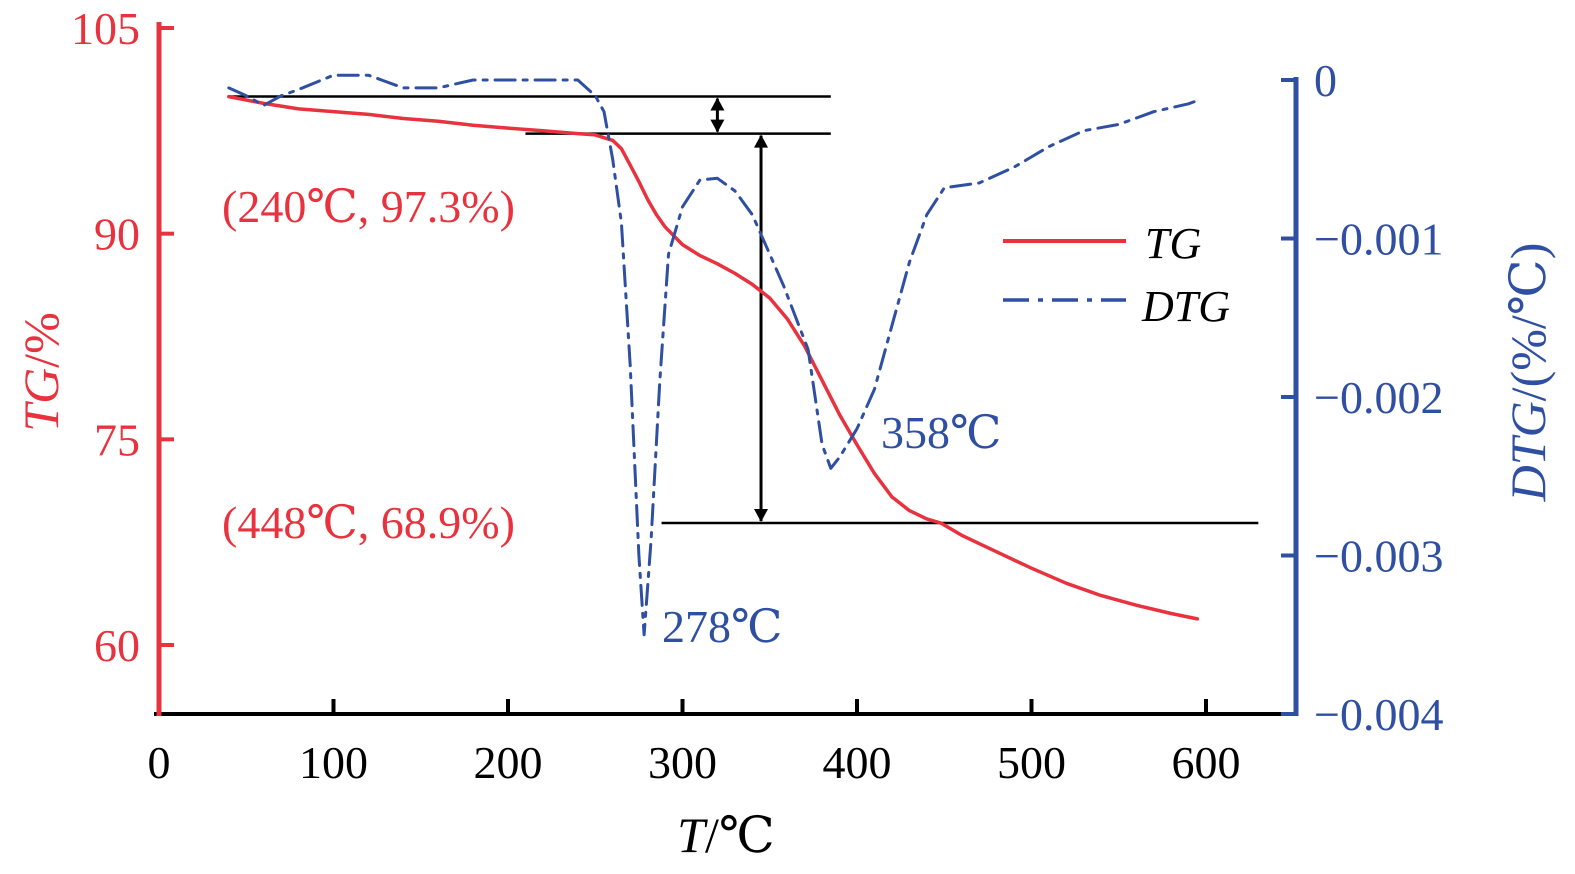 The height and width of the screenshot is (874, 1575). Describe the element at coordinates (117, 645) in the screenshot. I see `left-tick-label: 60` at that location.